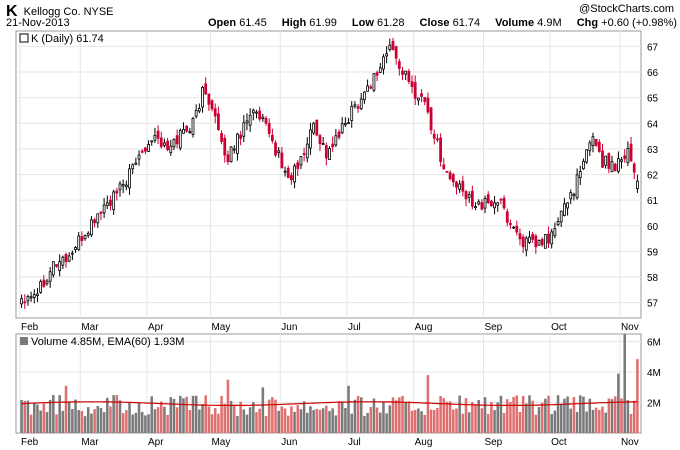 The image size is (680, 450). I want to click on high-label: High, so click(294, 23).